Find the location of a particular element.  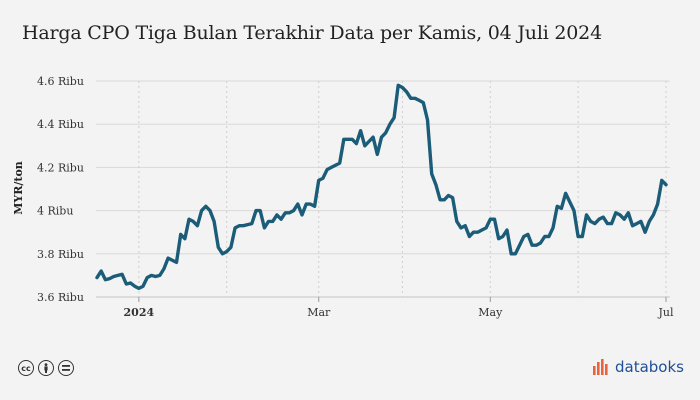

y-tick-label: 4.4 Ribu is located at coordinates (60, 124).